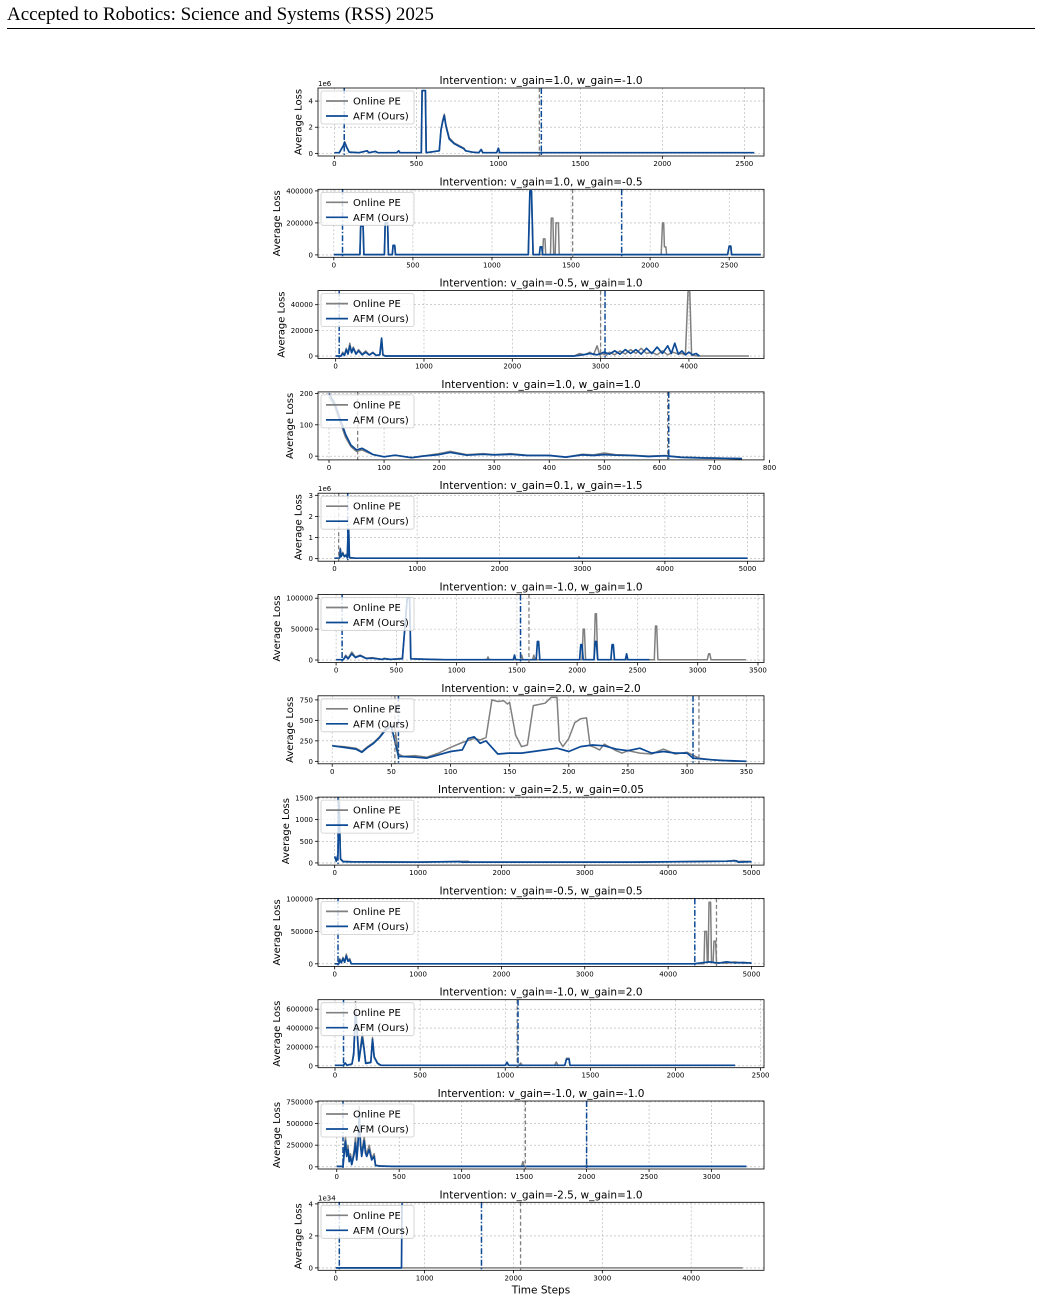 Image resolution: width=1042 pixels, height=1300 pixels. What do you see at coordinates (541, 790) in the screenshot?
I see `subplot-title: Intervention: v_gain=2.5, w_gain=0.05` at bounding box center [541, 790].